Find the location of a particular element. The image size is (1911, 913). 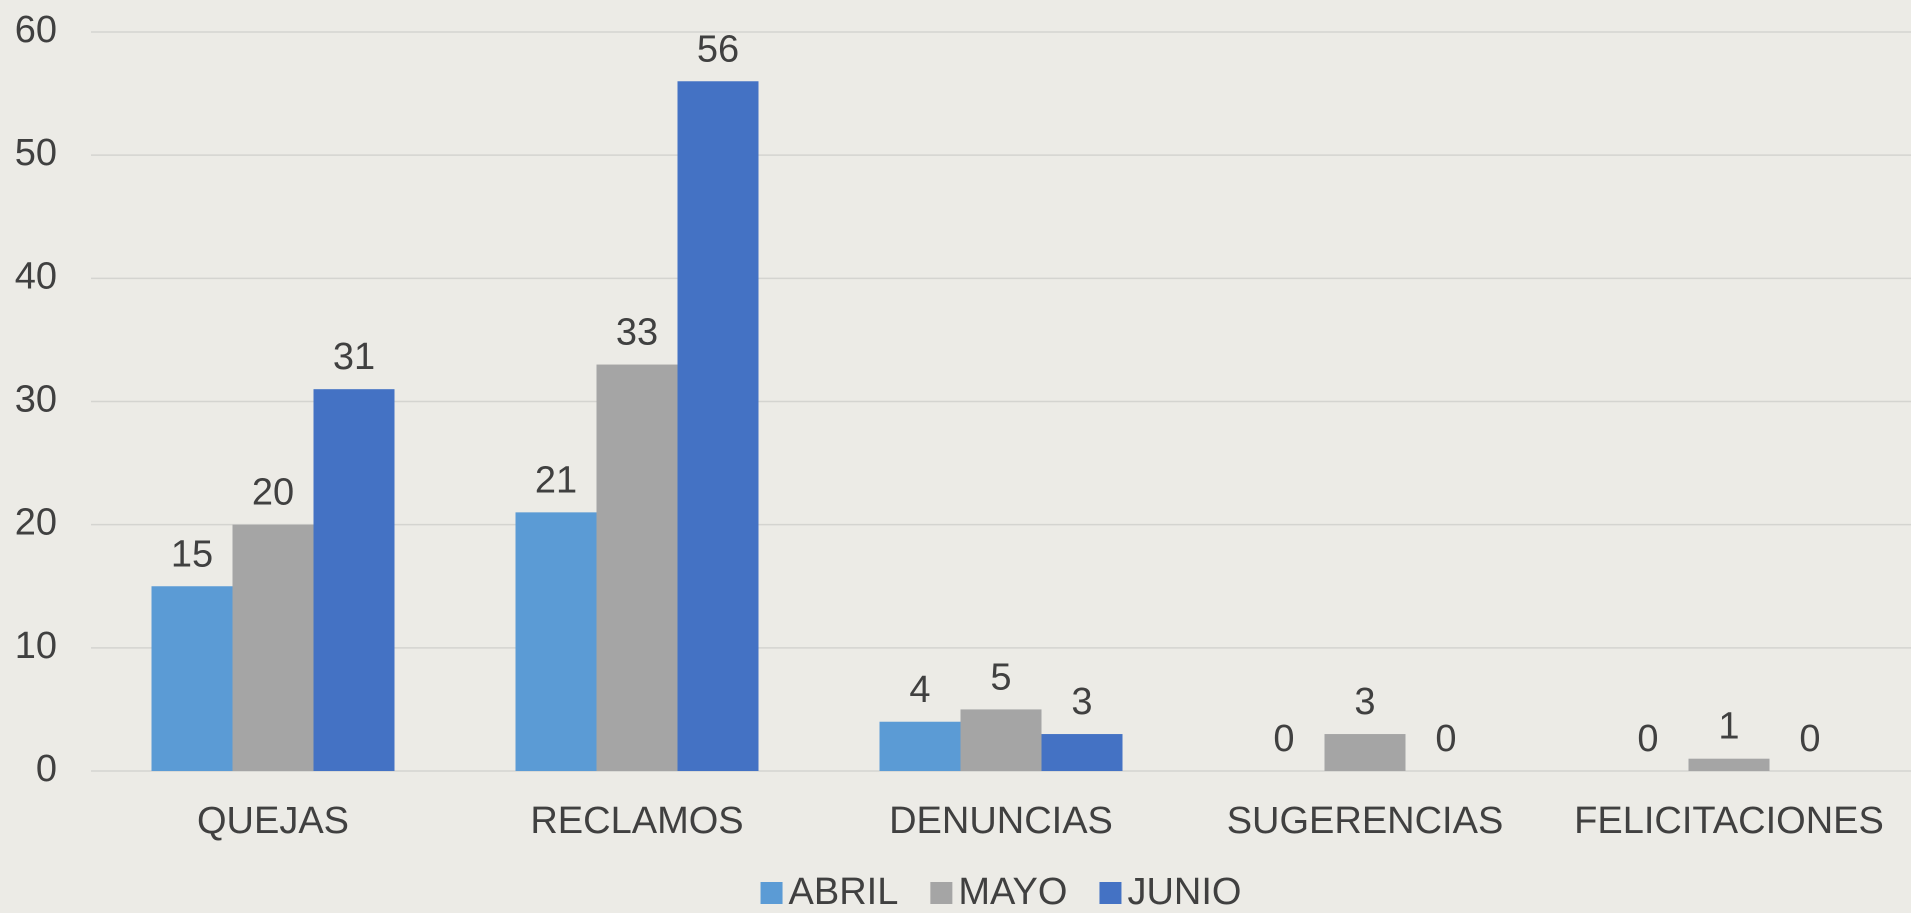

legend: ABRIL MAYO JUNIO is located at coordinates (1000, 892).